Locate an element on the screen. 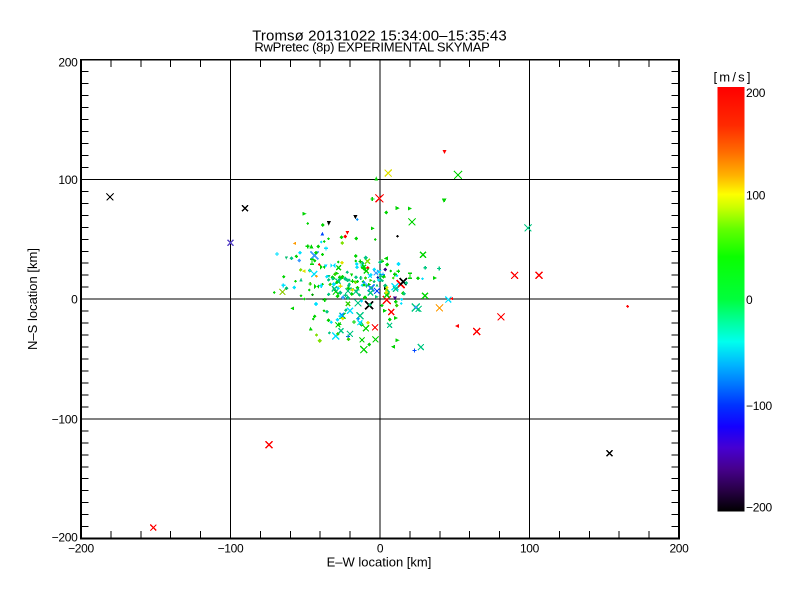 The height and width of the screenshot is (600, 800). svg-text:Tromsø 20131022 15:34:00–15:35: Tromsø 20131022 15:34:00–15:35:43 is located at coordinates (379, 36).